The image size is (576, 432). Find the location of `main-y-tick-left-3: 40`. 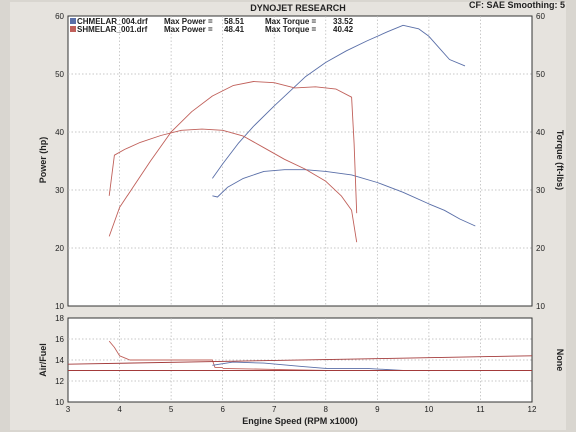

main-y-tick-left-3: 40 is located at coordinates (59, 132).